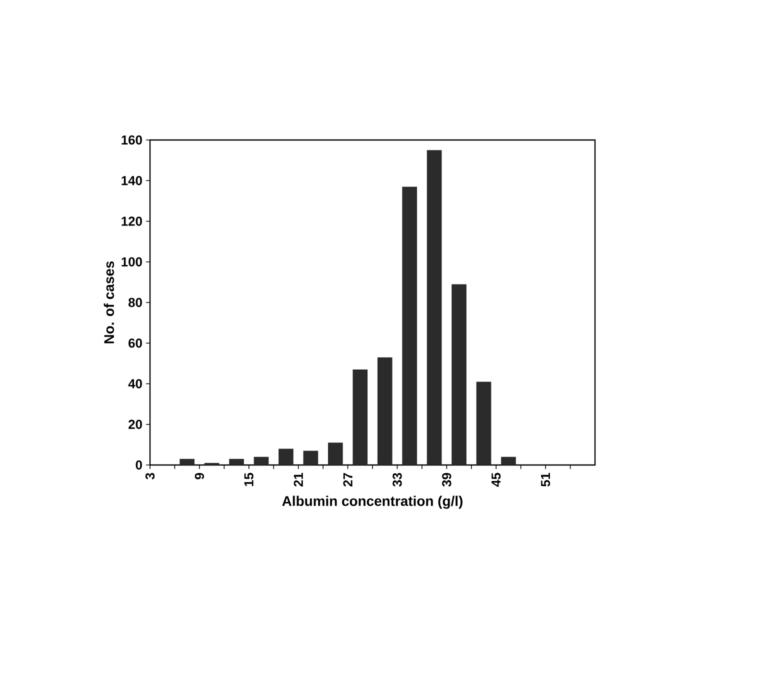 This screenshot has height=698, width=769. I want to click on x-tick-label: 39, so click(447, 479).